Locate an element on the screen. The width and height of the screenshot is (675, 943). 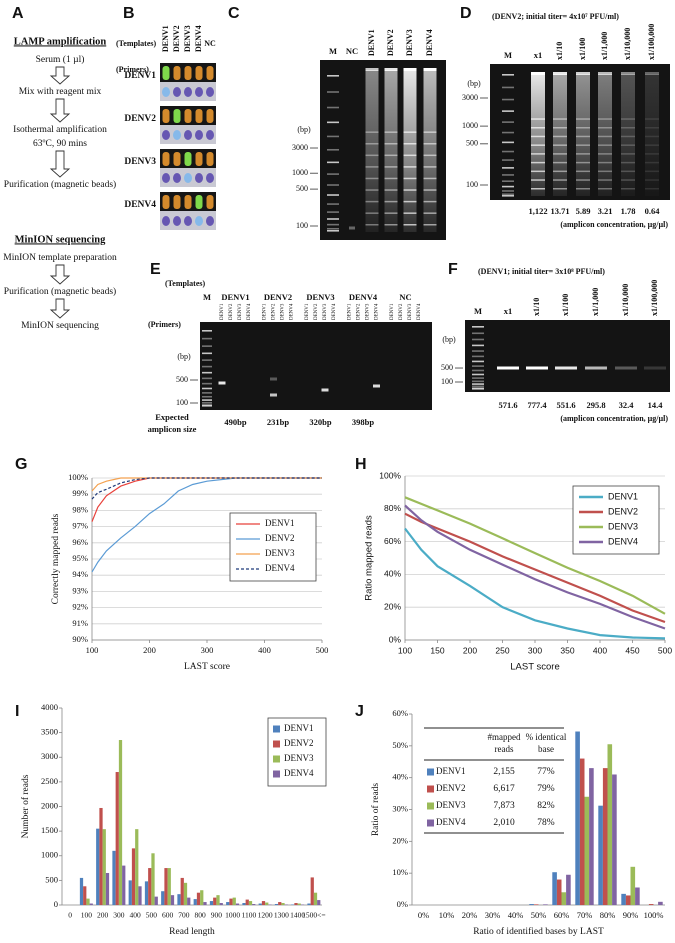
y-tick-label: 3000 is located at coordinates (49, 756).